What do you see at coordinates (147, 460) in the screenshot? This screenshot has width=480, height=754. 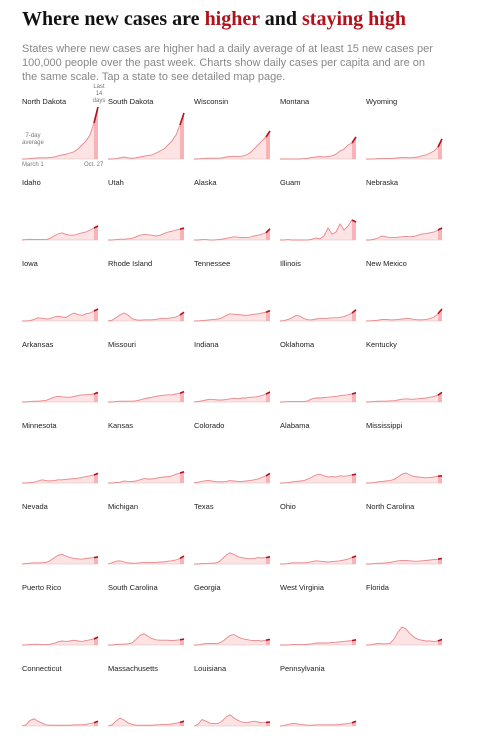 I see `state-cell: Kansas` at bounding box center [147, 460].